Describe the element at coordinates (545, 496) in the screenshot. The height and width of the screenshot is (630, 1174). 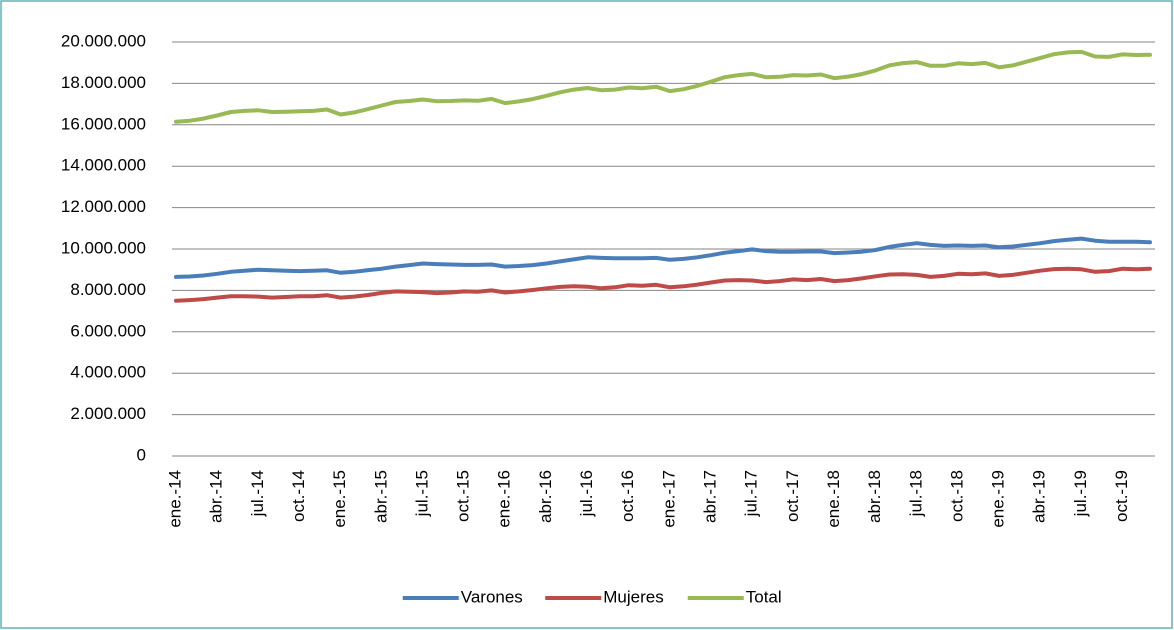
I see `x-tick-label: abr.-16` at that location.